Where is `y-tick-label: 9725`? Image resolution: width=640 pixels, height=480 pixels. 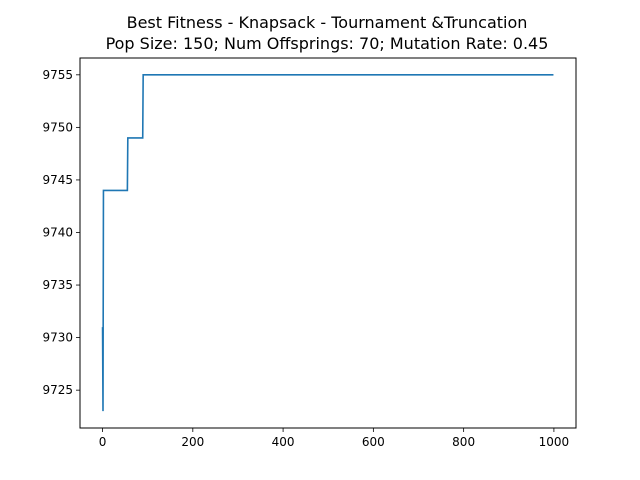 y-tick-label: 9725 is located at coordinates (57, 390).